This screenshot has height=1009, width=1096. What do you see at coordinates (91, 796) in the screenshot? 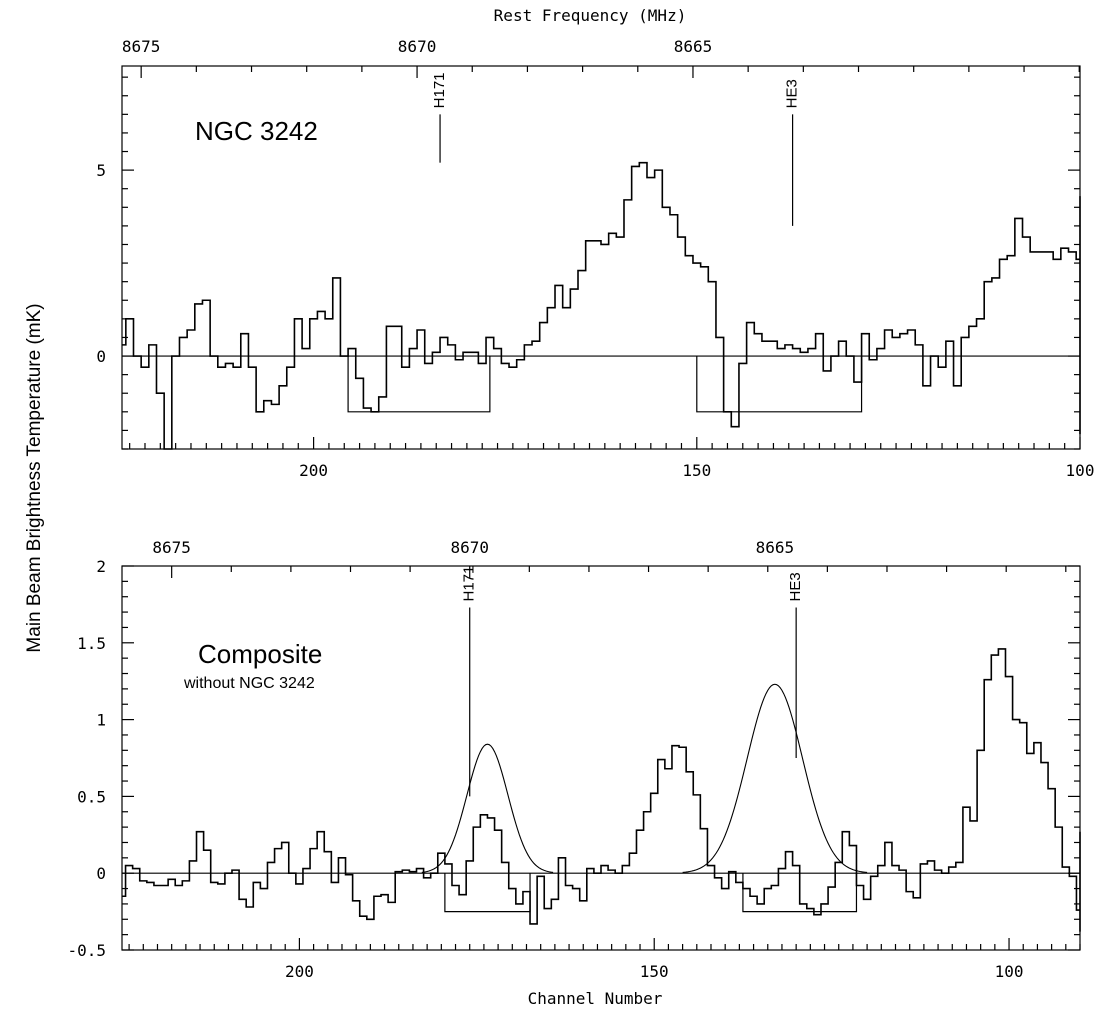
I see `y-tick-label: 0.5` at bounding box center [91, 796].